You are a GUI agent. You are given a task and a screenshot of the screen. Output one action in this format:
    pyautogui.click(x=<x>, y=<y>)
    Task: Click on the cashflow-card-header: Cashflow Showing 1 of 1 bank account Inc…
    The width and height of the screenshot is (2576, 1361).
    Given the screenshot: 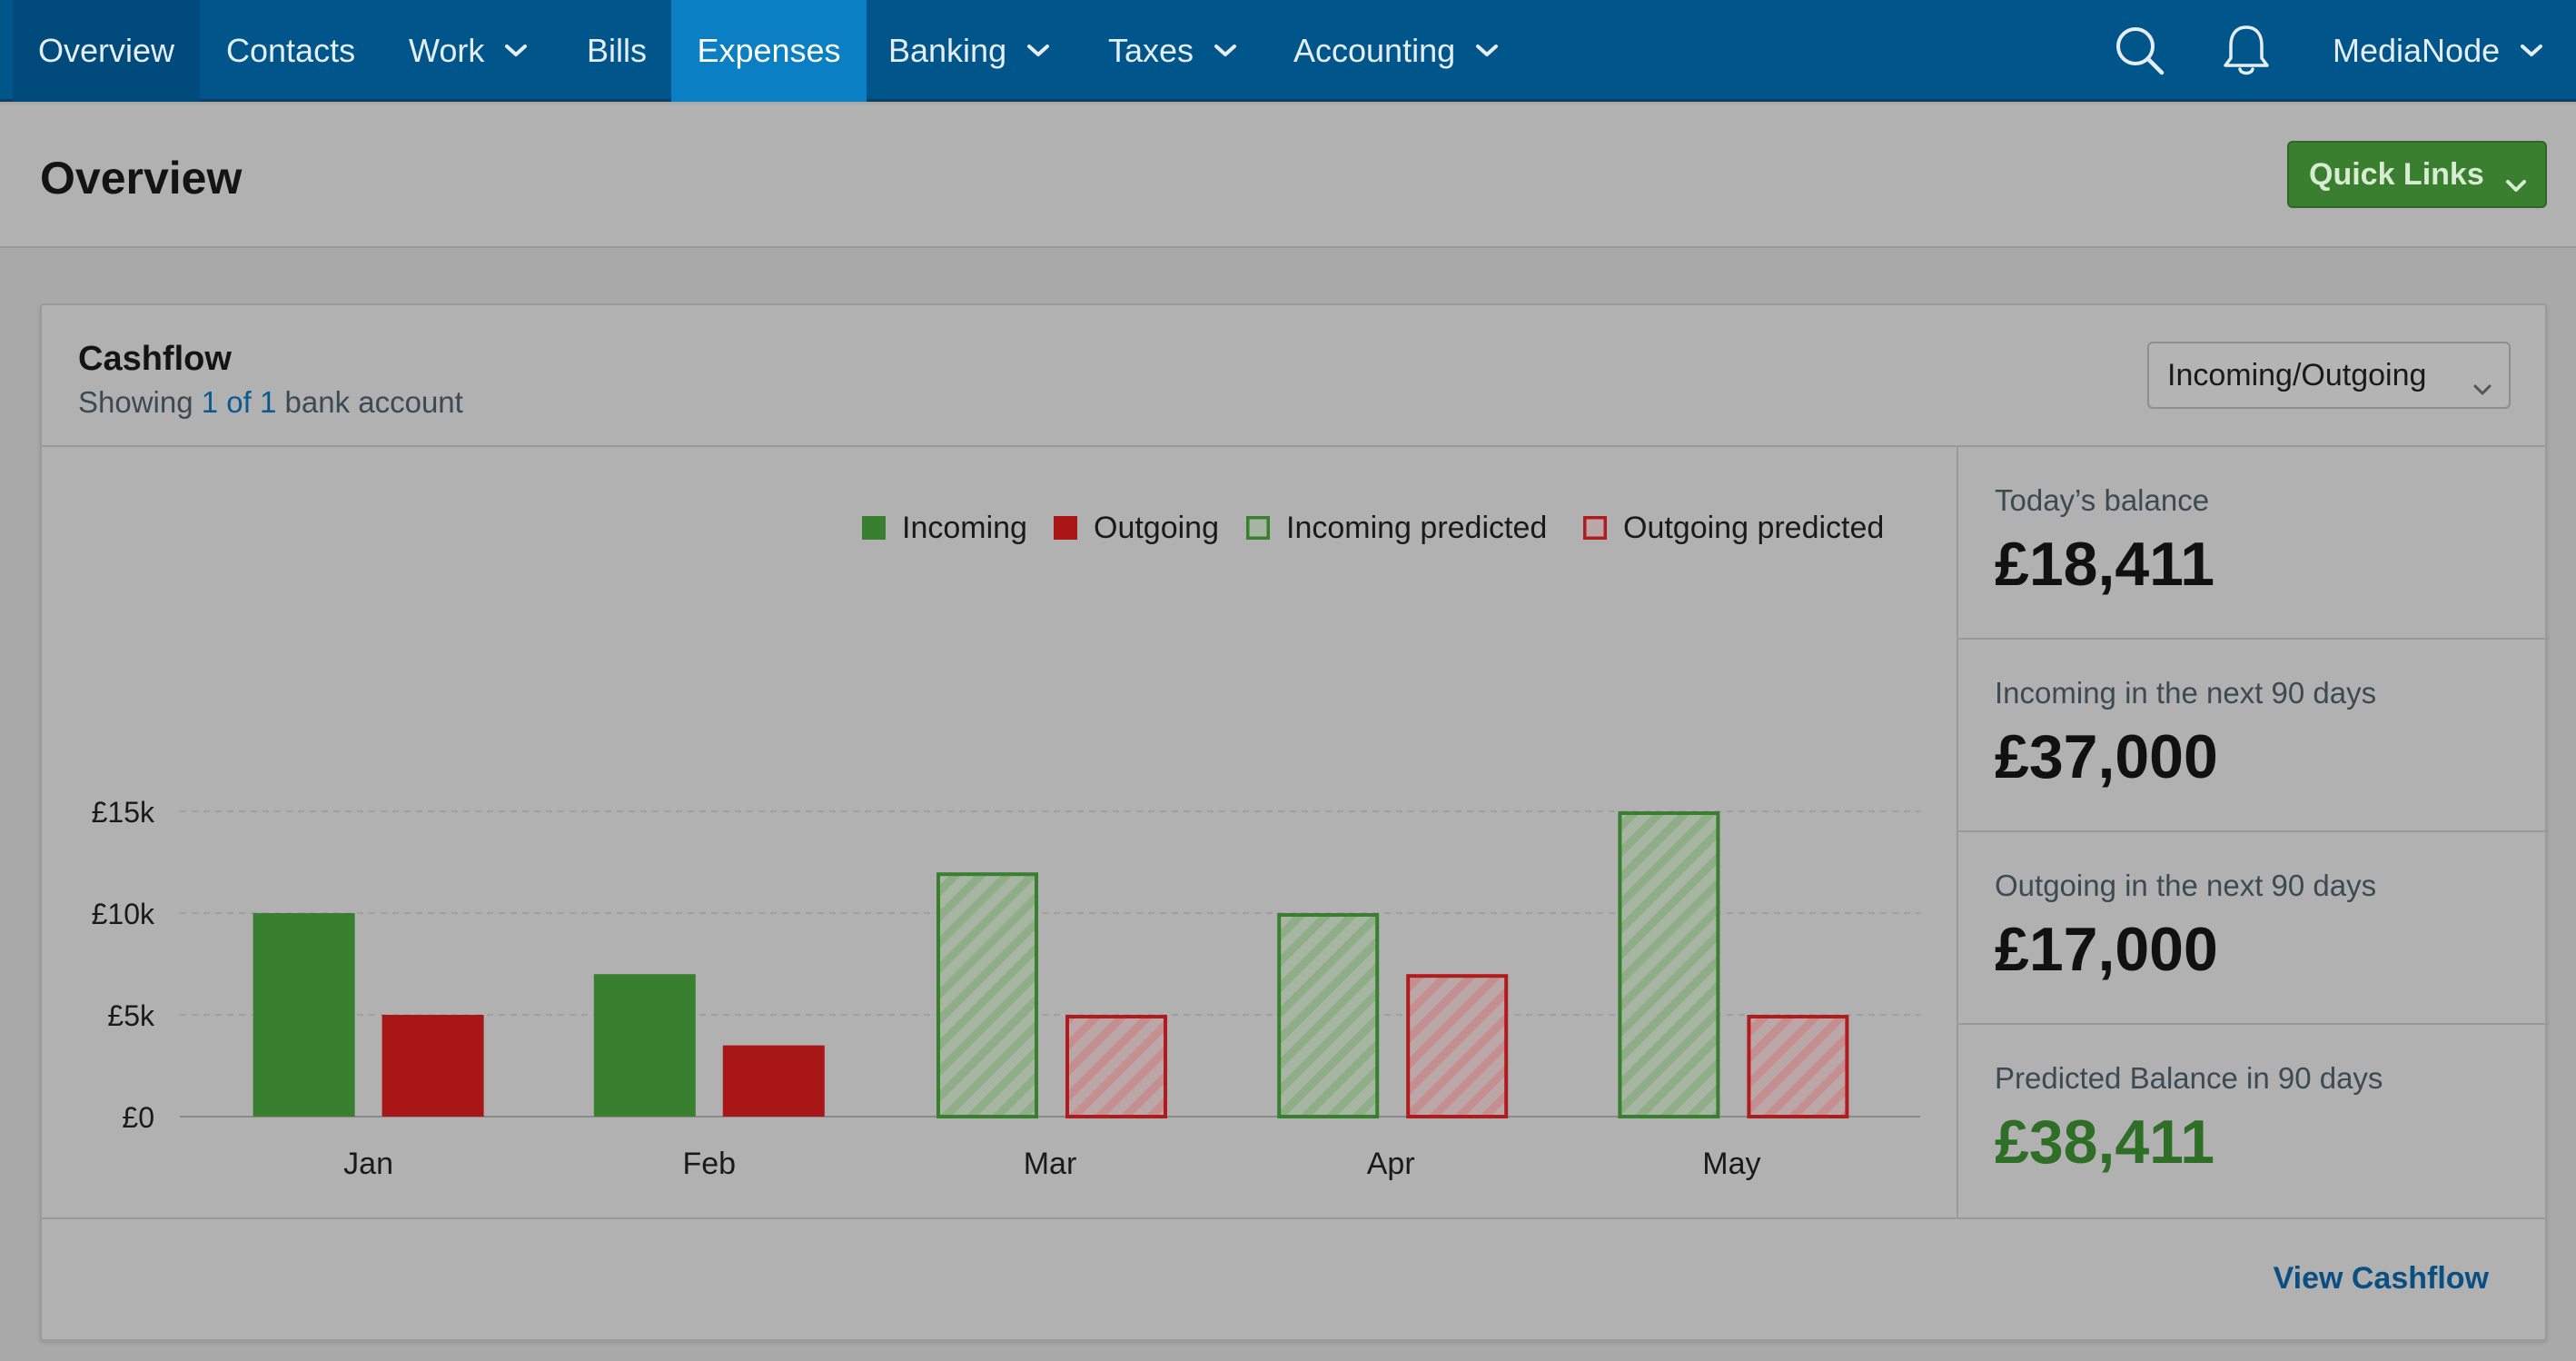 What is the action you would take?
    pyautogui.click(x=1293, y=376)
    